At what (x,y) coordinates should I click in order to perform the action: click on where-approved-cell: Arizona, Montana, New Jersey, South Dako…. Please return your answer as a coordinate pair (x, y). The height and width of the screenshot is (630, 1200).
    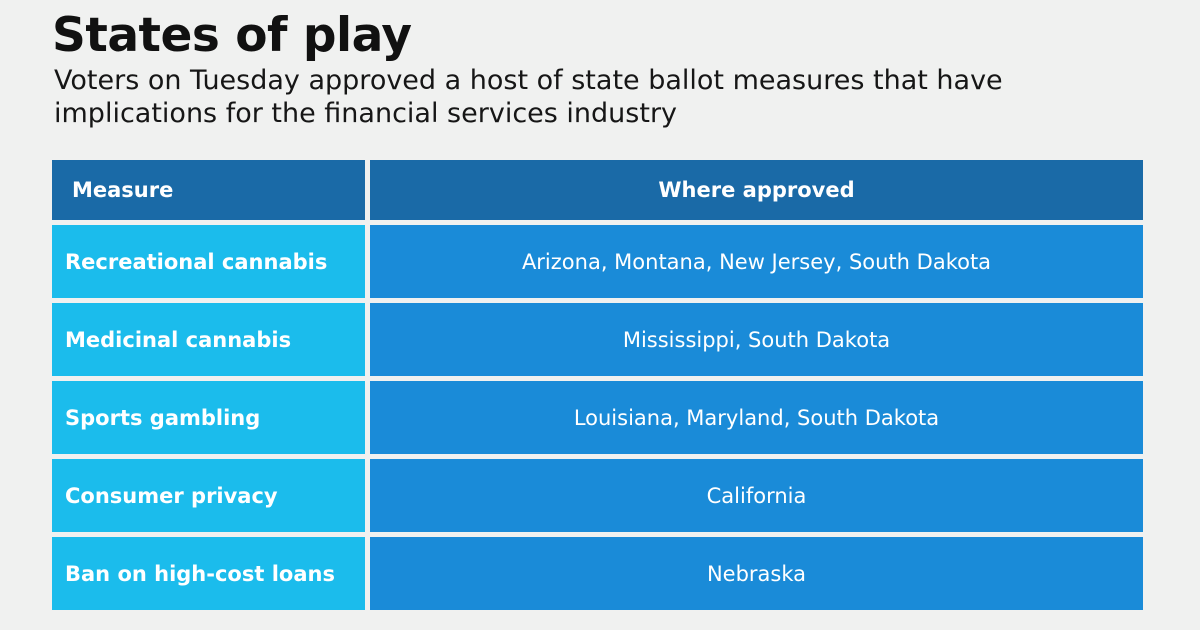
    Looking at the image, I should click on (756, 261).